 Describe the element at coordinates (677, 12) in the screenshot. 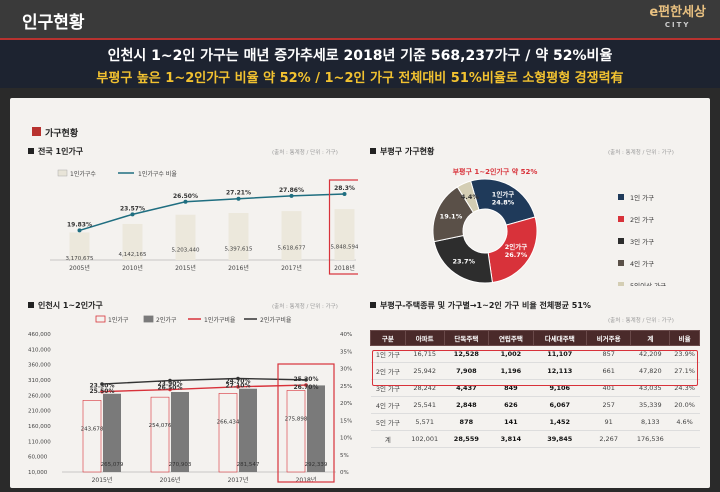

I see `logo-text: e편한세상` at that location.